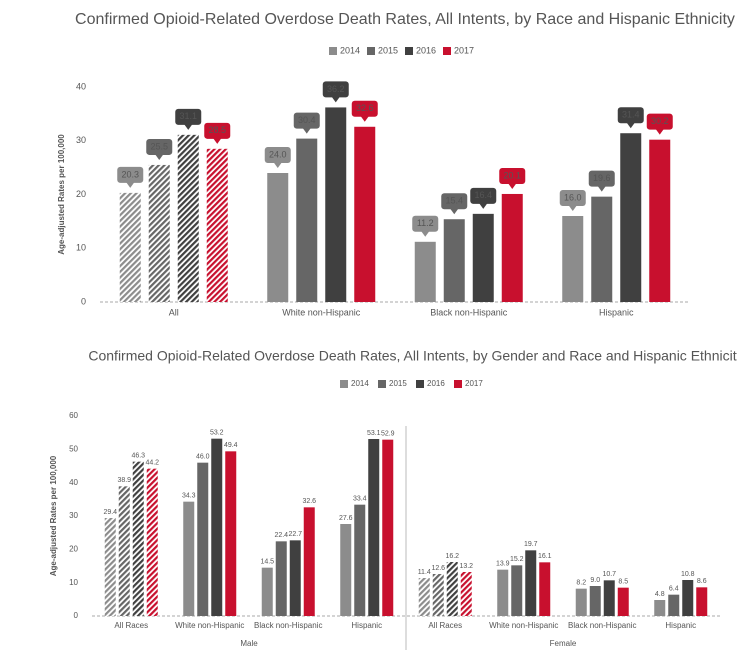  I want to click on legend-label: 2015, so click(398, 383).